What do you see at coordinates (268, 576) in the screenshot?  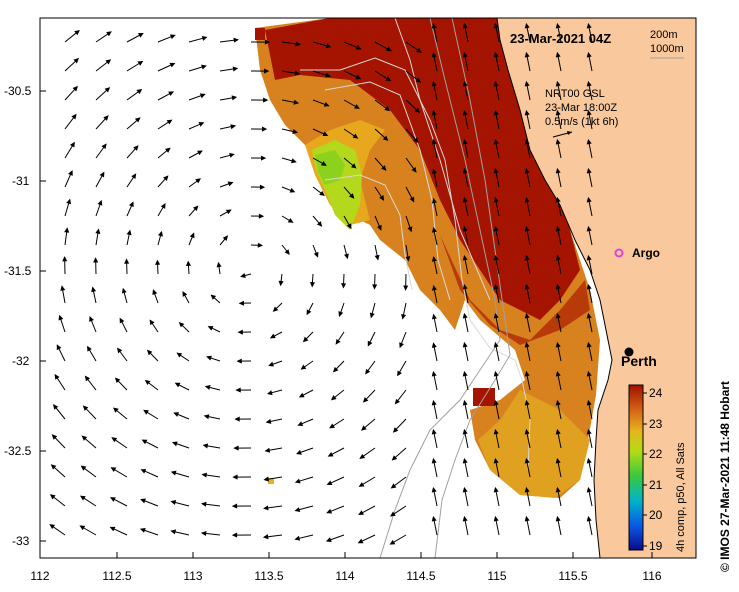 I see `lon-tick: 113.5` at bounding box center [268, 576].